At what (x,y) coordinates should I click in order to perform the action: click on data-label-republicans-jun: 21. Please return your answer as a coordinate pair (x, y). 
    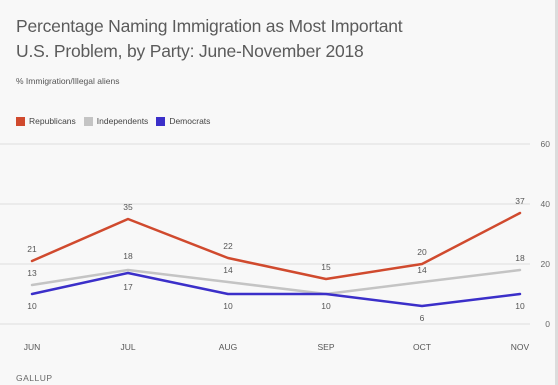
    Looking at the image, I should click on (32, 249).